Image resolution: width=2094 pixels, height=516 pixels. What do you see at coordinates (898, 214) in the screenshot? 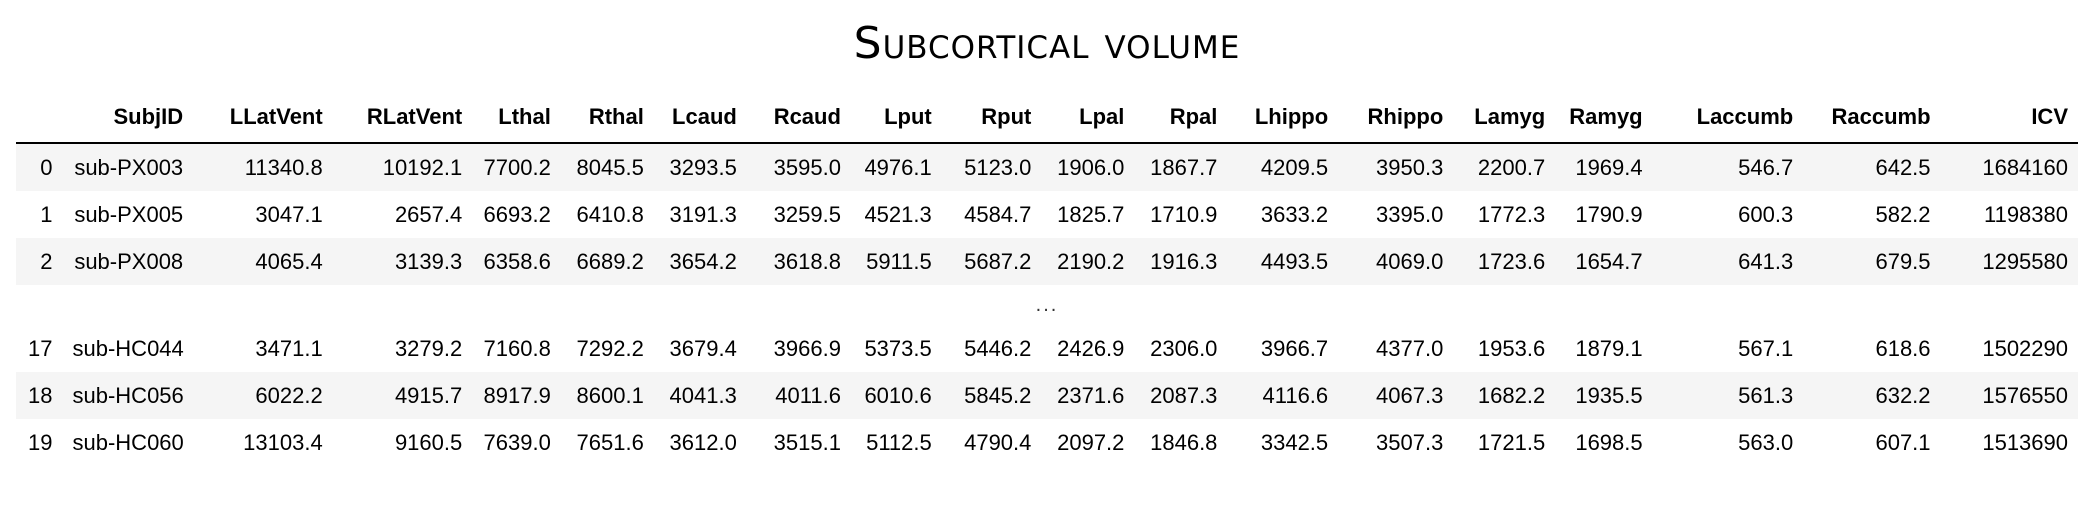
I see `table-cell: 4521.3` at bounding box center [898, 214].